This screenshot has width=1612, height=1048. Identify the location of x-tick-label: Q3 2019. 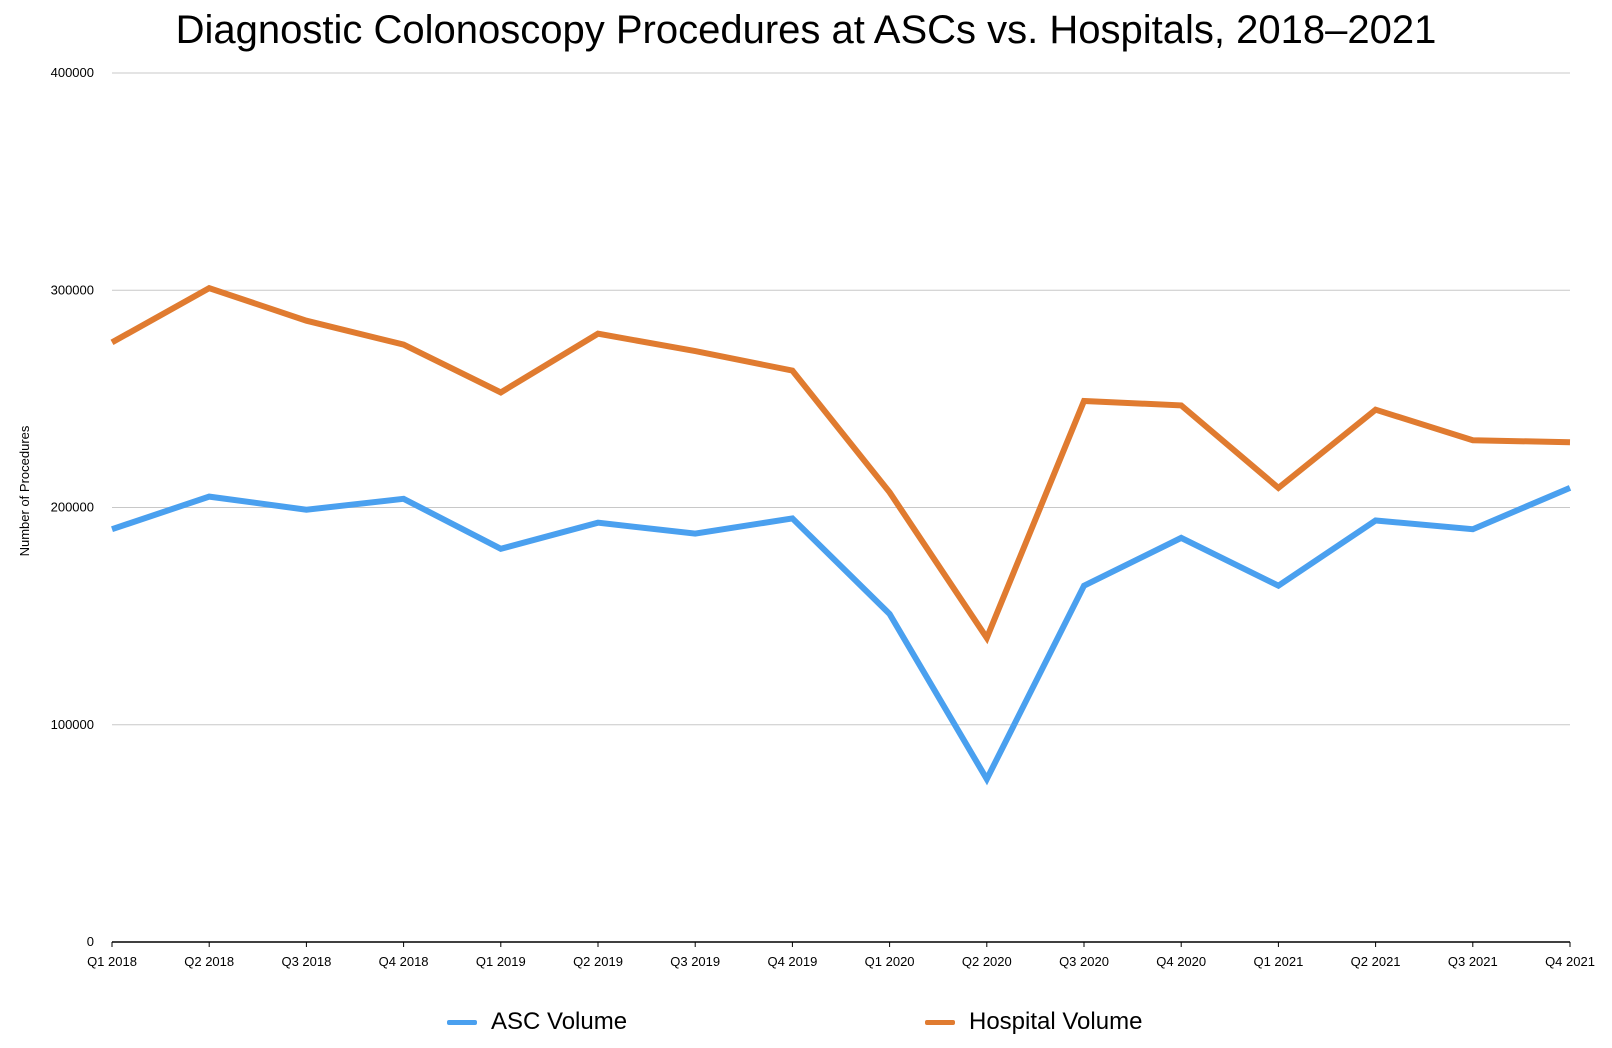
(695, 961).